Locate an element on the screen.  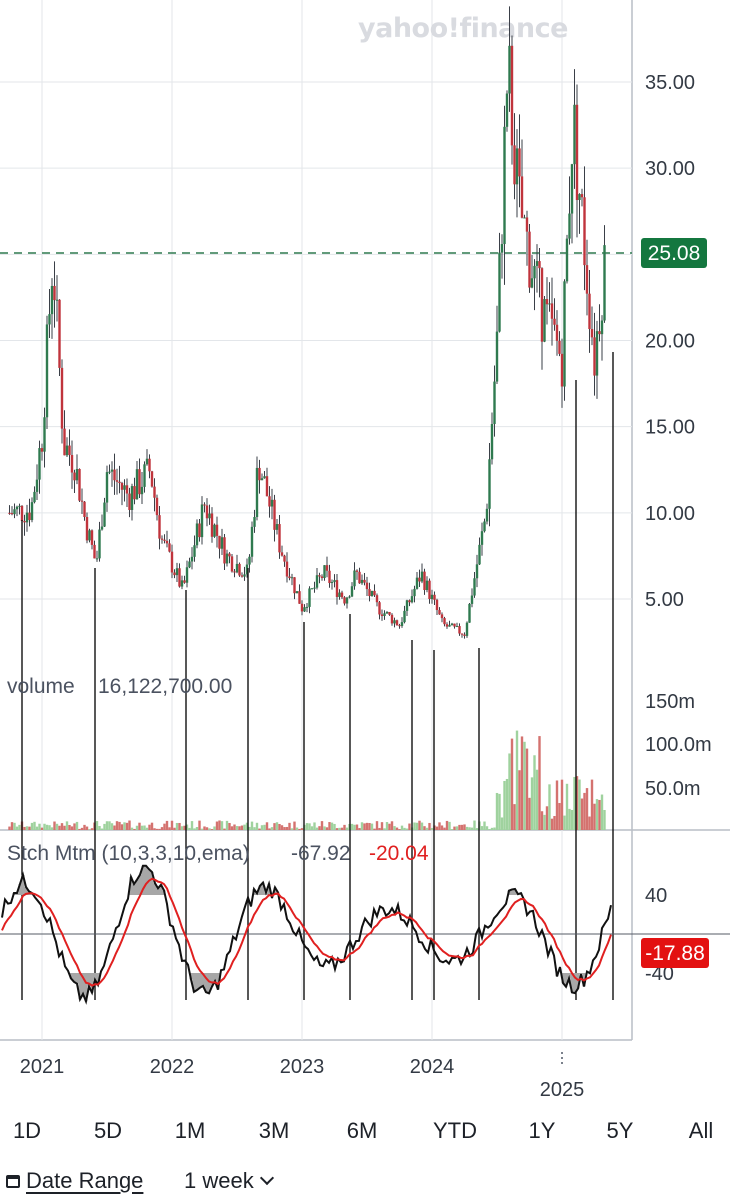
range-6m: 6M is located at coordinates (362, 1130).